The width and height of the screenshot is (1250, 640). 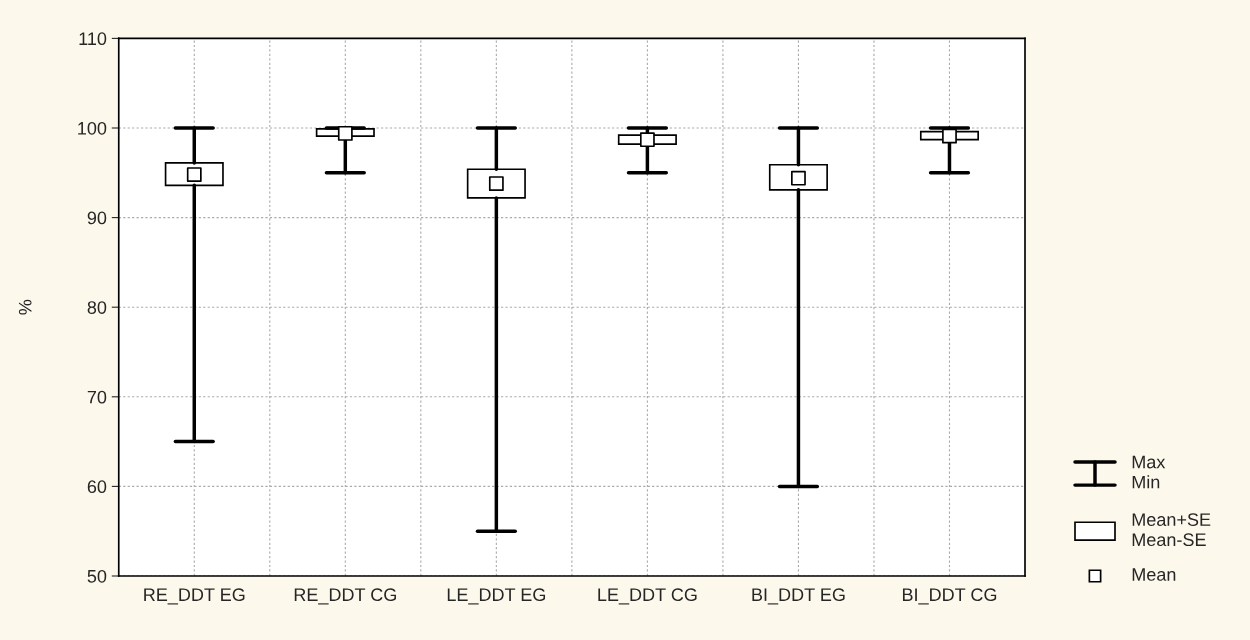 I want to click on x-tick-label: RE_DDT CG, so click(x=345, y=596).